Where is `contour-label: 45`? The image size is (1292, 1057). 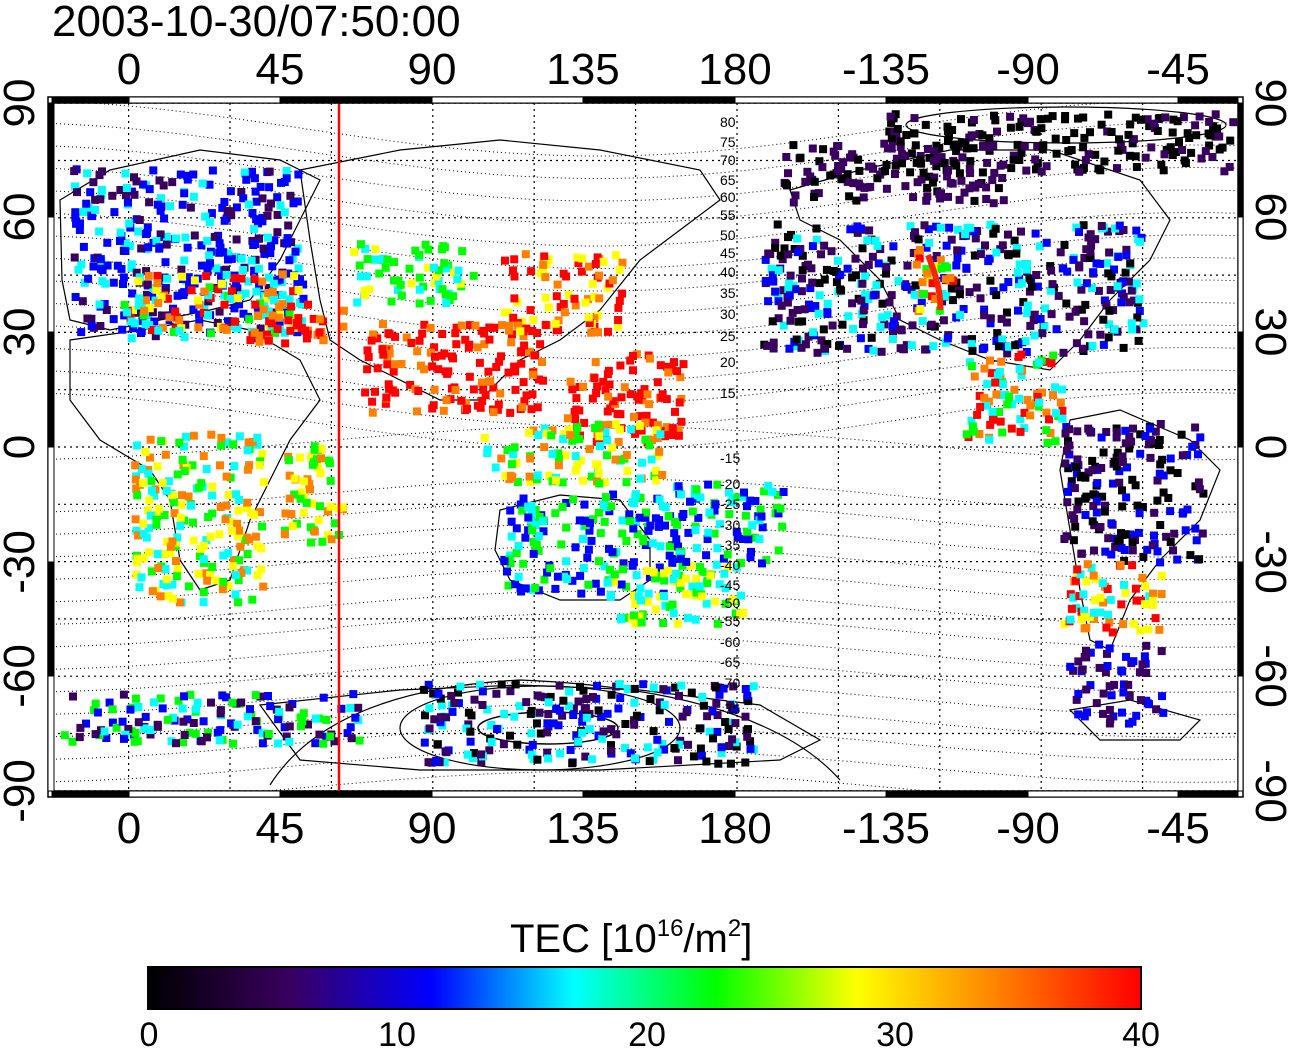 contour-label: 45 is located at coordinates (728, 253).